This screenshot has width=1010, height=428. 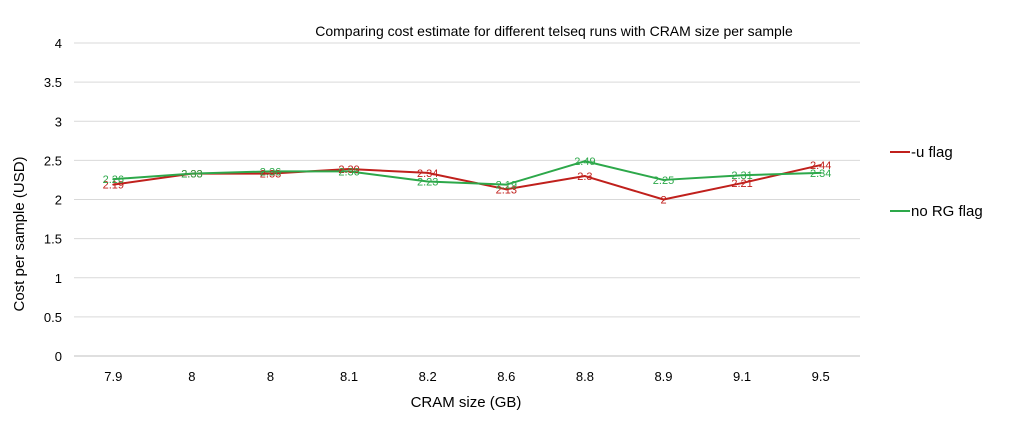 I want to click on data-label-u-flag: 2.39, so click(x=348, y=170).